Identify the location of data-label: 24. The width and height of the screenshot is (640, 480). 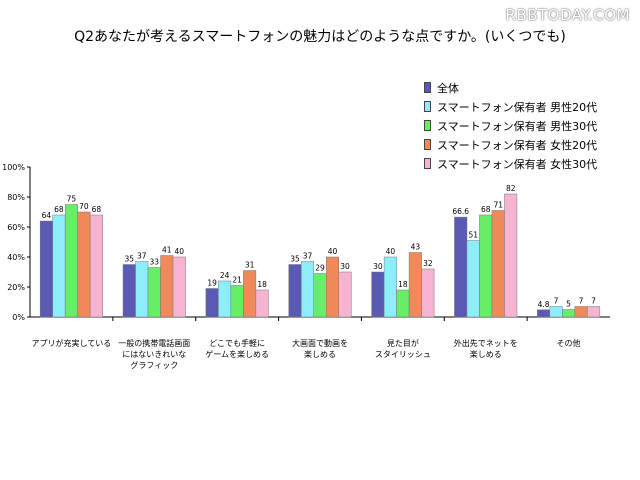
(225, 275).